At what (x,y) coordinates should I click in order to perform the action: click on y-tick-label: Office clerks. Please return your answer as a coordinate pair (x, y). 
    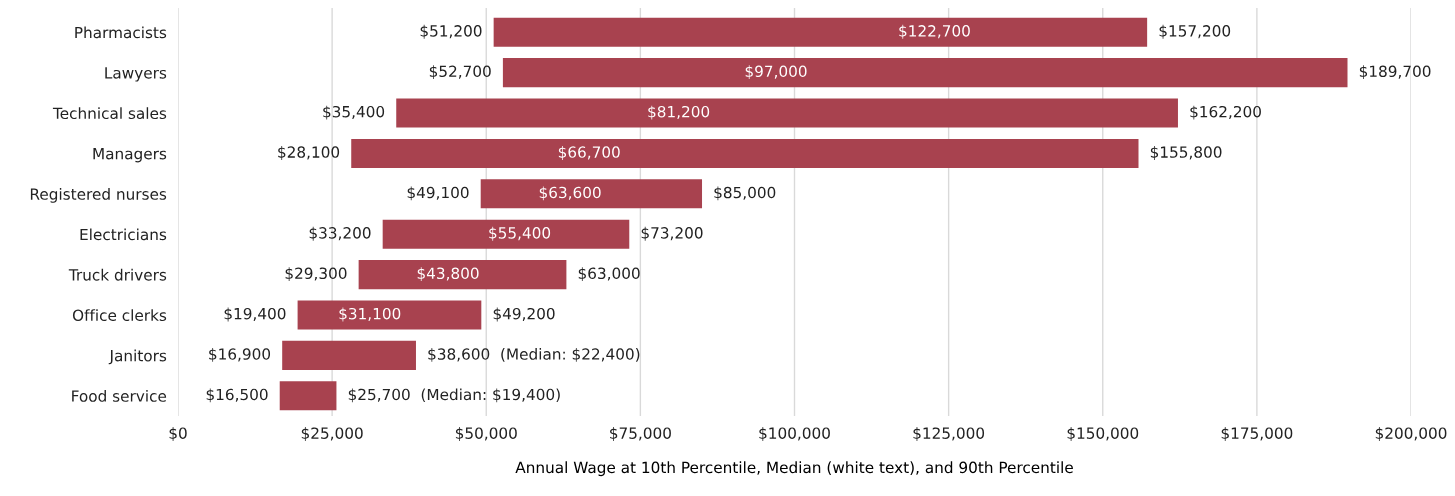
    Looking at the image, I should click on (119, 315).